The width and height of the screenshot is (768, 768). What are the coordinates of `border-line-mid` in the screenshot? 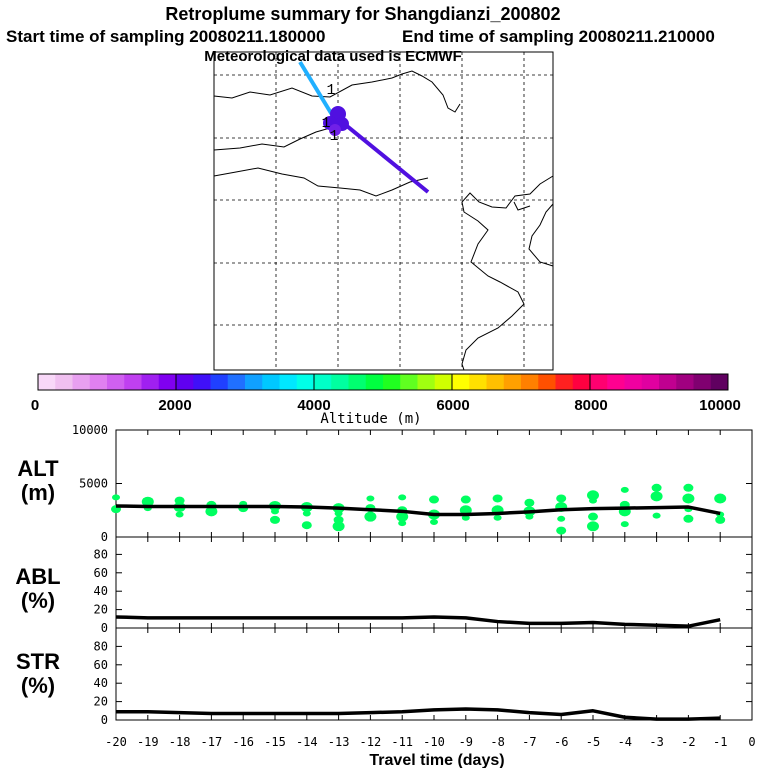 It's located at (272, 139).